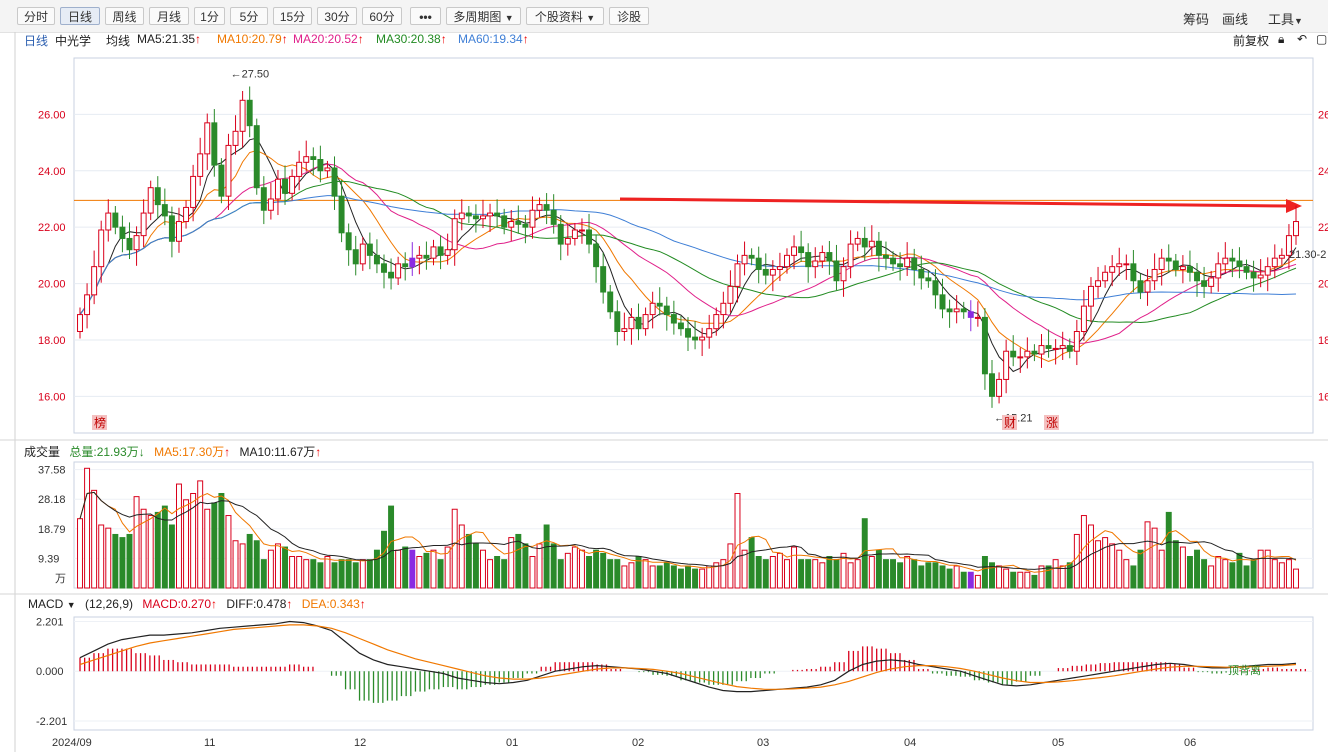 The image size is (1328, 752). I want to click on ma60-line, so click(688, 255).